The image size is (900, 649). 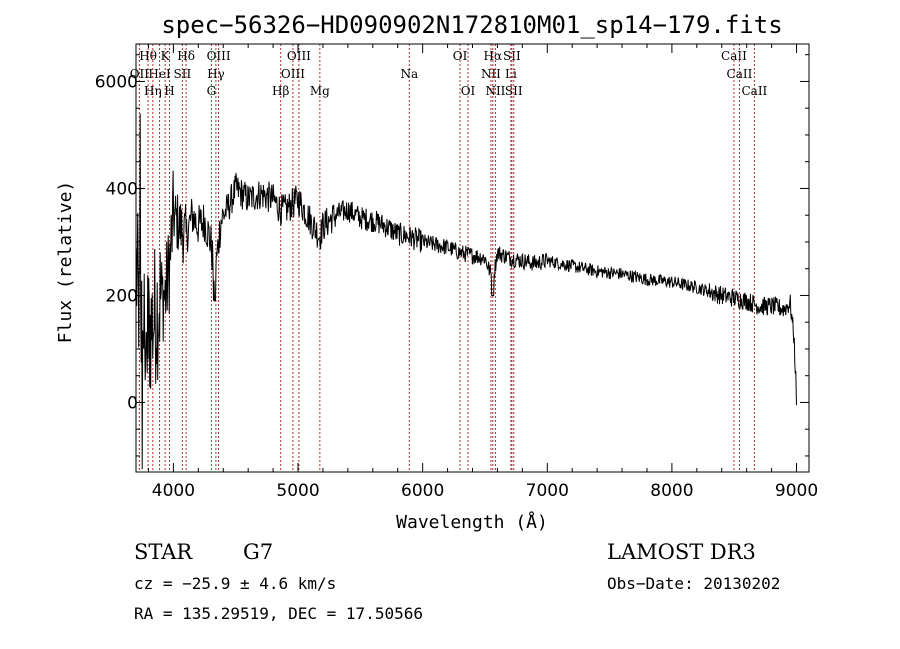 What do you see at coordinates (153, 91) in the screenshot?
I see `spectral-line-label: Hη` at bounding box center [153, 91].